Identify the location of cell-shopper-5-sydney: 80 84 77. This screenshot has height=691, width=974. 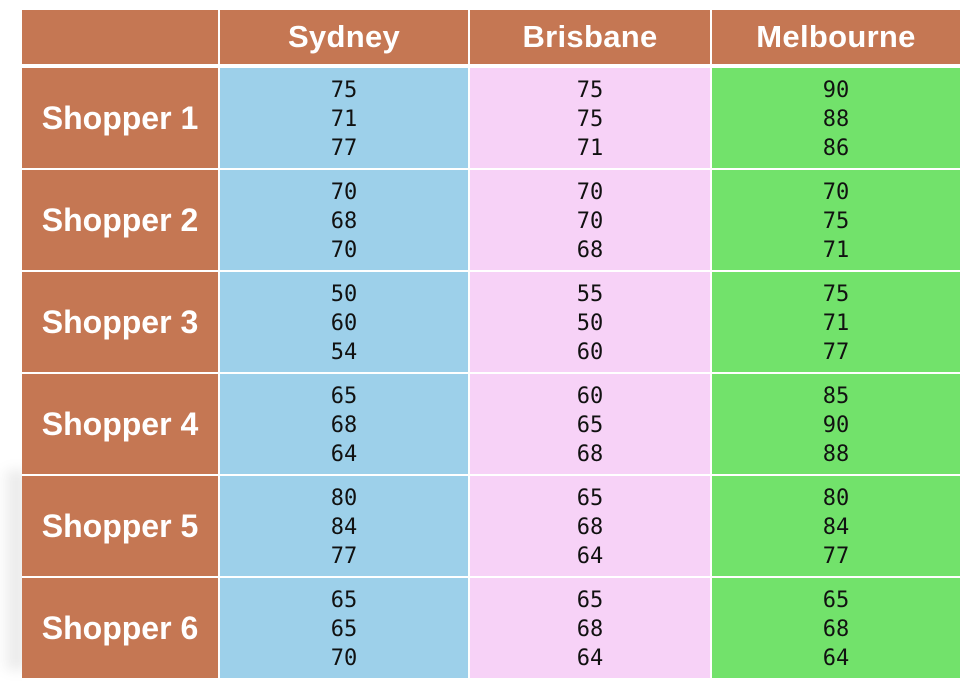
(345, 527).